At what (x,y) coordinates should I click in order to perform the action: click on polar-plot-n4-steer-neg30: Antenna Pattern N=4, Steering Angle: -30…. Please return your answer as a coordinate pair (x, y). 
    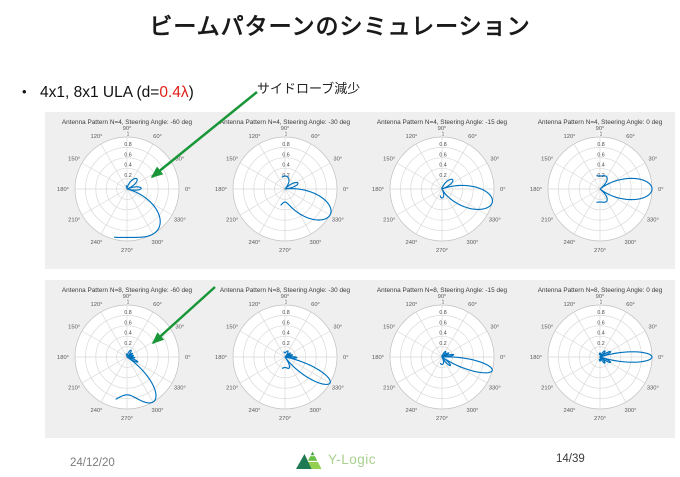
    Looking at the image, I should click on (282, 190).